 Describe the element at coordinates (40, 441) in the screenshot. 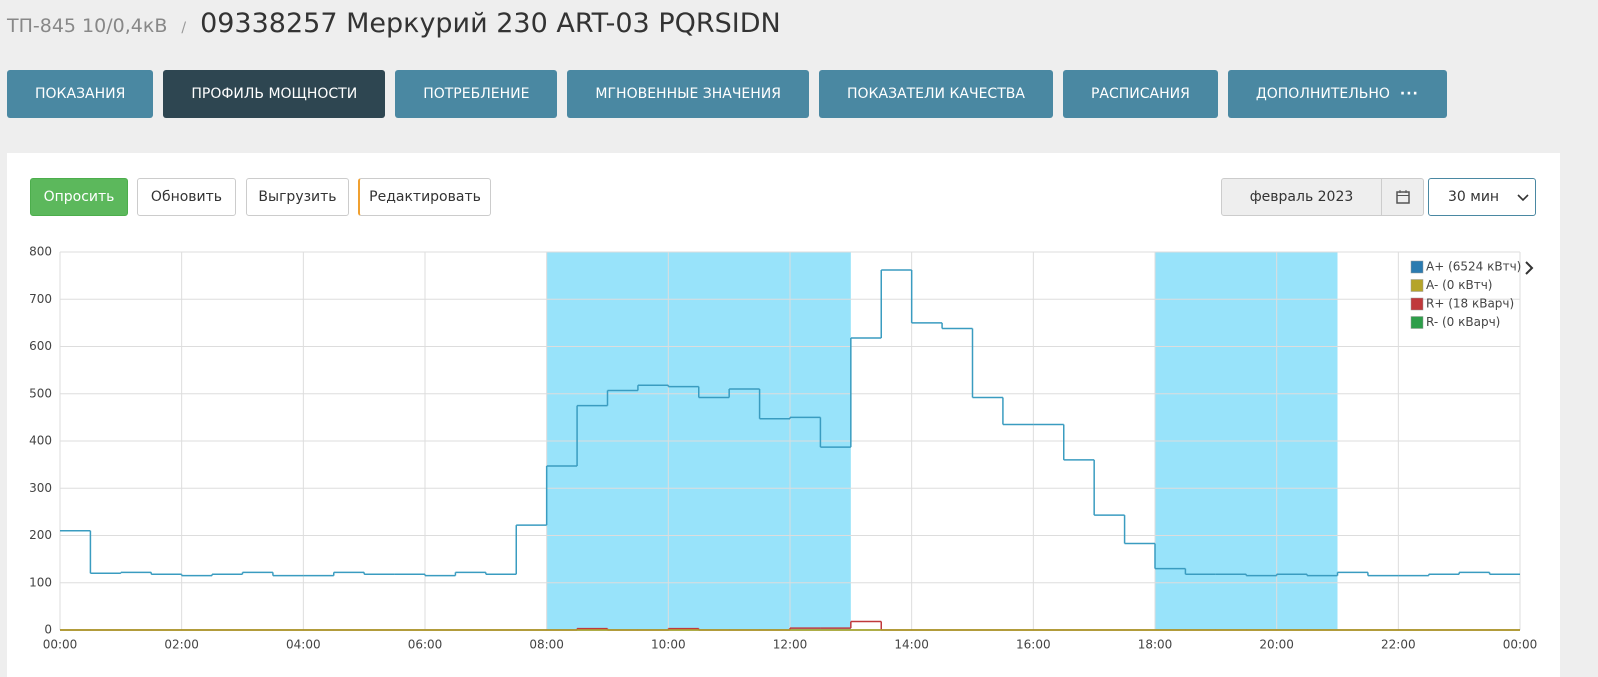

I see `y-tick-label: 400` at that location.